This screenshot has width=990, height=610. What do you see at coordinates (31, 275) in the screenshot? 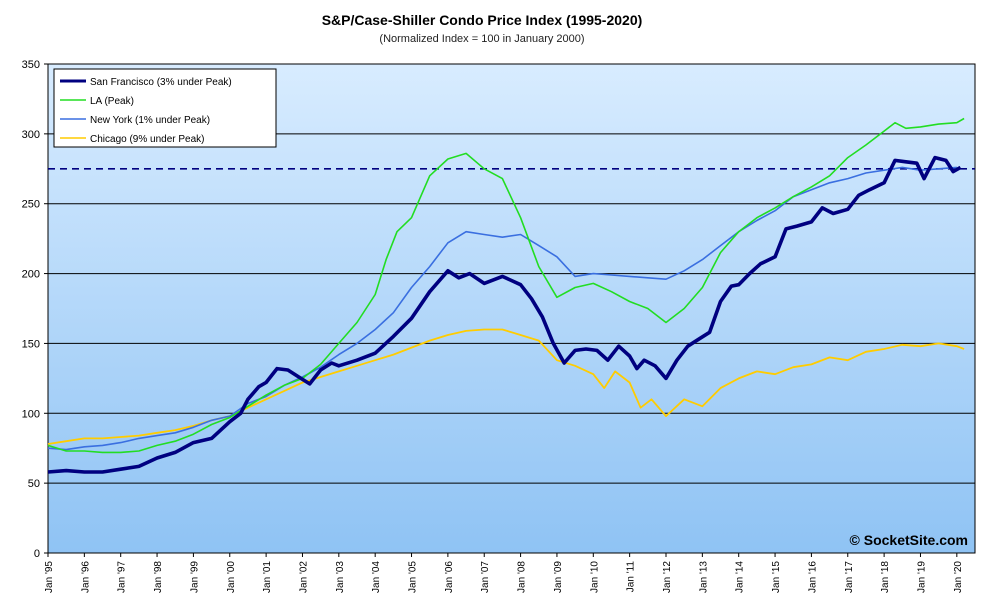
I see `y-tick-label: 200` at bounding box center [31, 275].